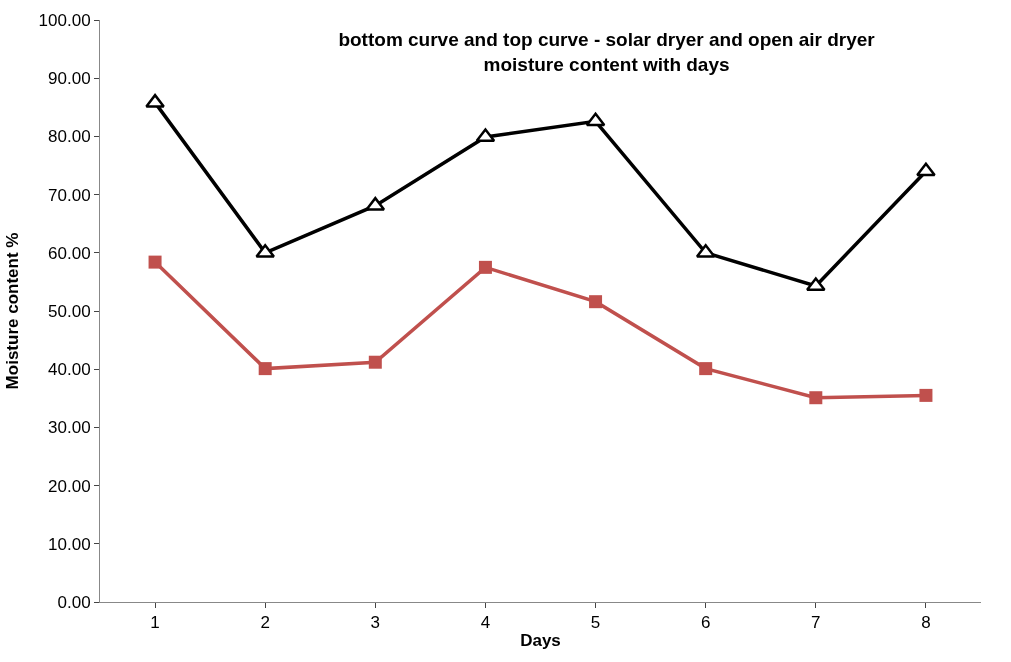 The width and height of the screenshot is (1011, 662). Describe the element at coordinates (13, 311) in the screenshot. I see `y-axis-title: Moisture content %` at that location.